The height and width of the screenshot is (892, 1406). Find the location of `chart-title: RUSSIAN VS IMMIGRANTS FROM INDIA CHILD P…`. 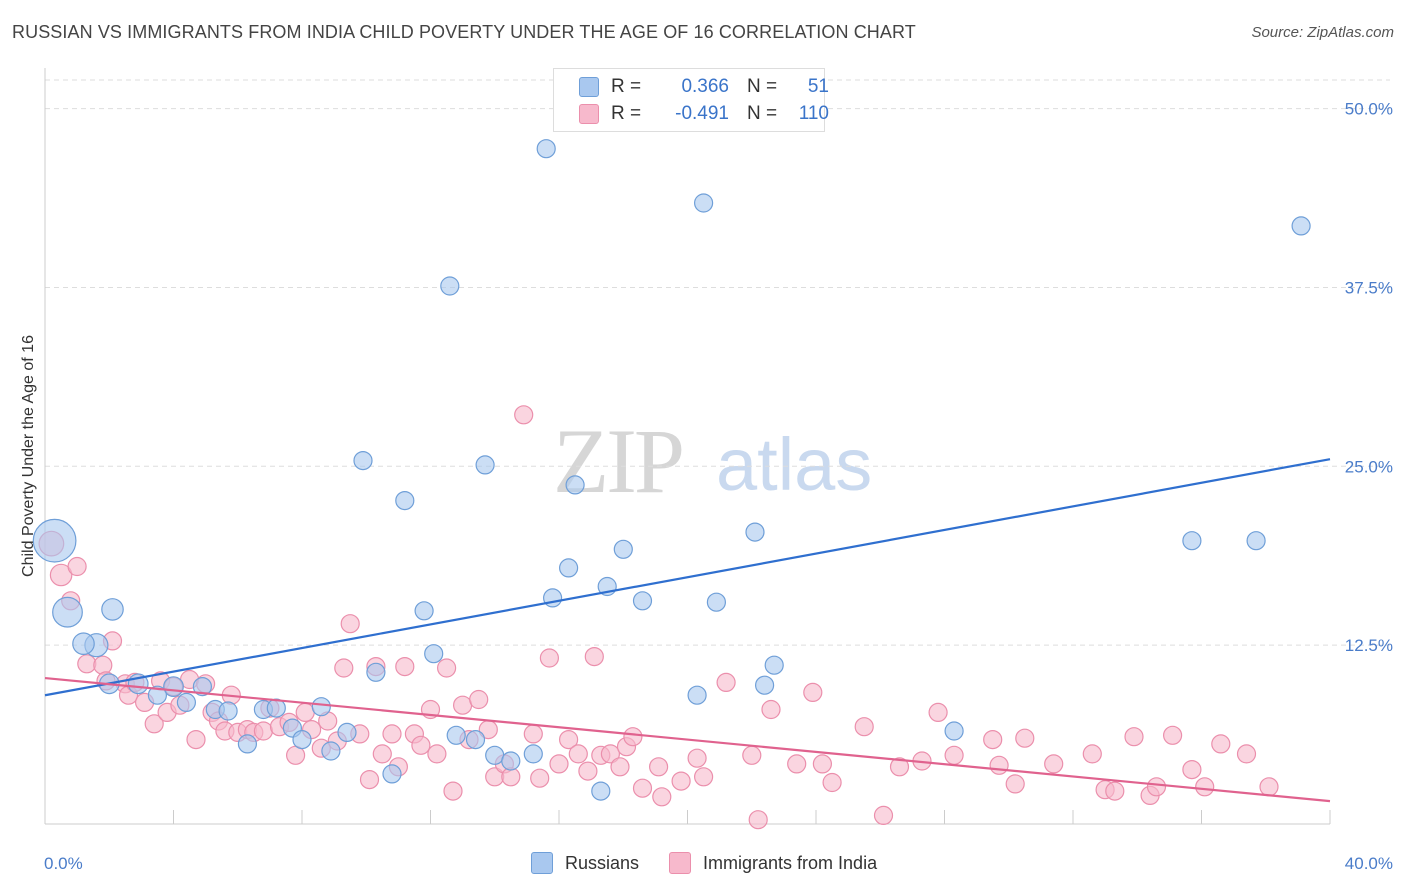

chart-title: RUSSIAN VS IMMIGRANTS FROM INDIA CHILD P… is located at coordinates (464, 32).